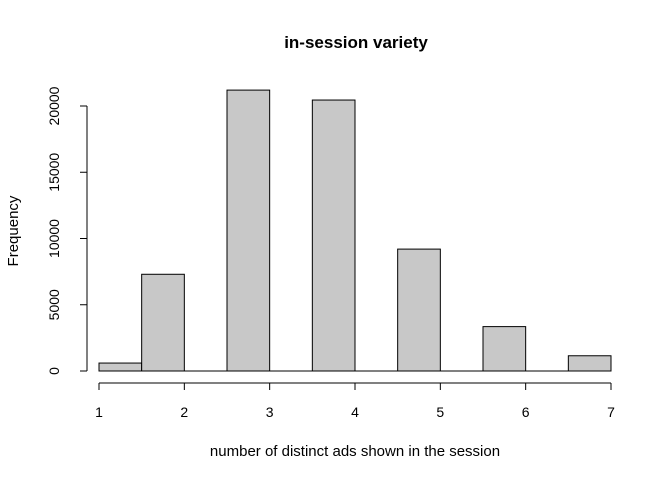  Describe the element at coordinates (526, 412) in the screenshot. I see `x-tick-label: 6` at that location.